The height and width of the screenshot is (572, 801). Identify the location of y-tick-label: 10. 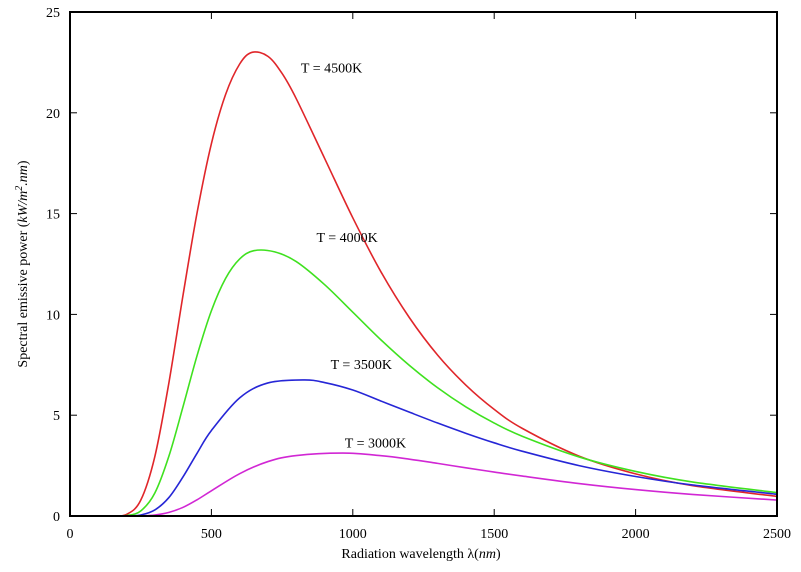
(53, 315).